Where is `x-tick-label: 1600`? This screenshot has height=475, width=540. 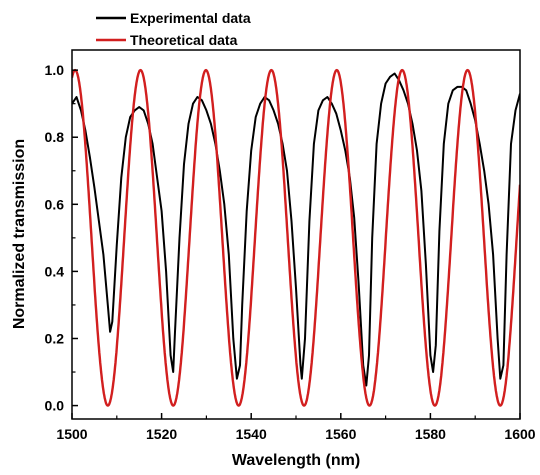 x-tick-label: 1600 is located at coordinates (519, 434).